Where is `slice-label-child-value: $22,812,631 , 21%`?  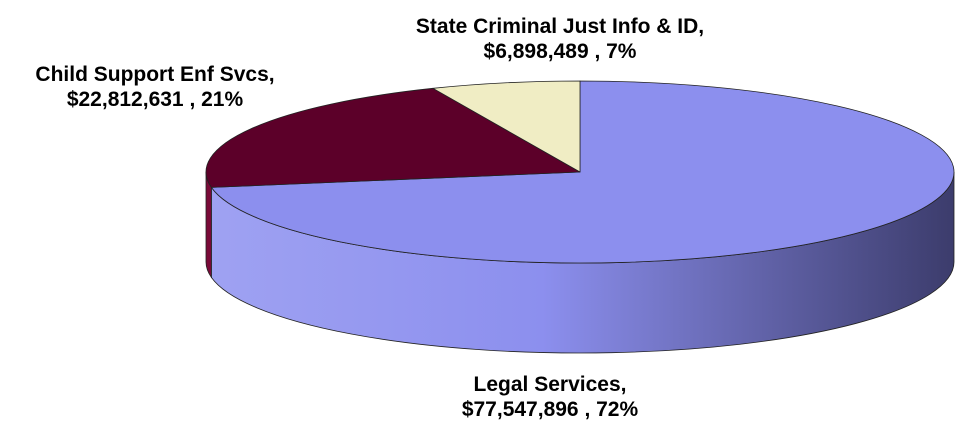
slice-label-child-value: $22,812,631 , 21% is located at coordinates (155, 99).